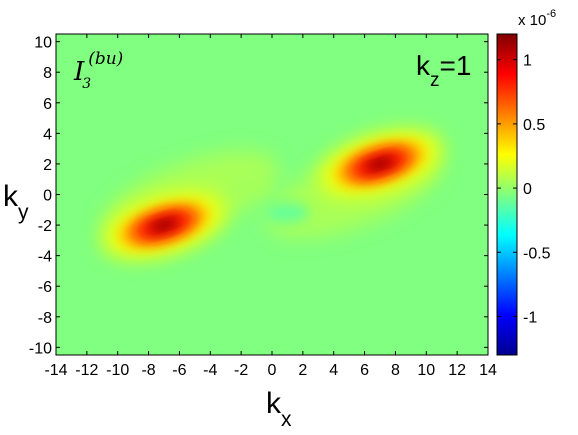 This screenshot has width=578, height=435. Describe the element at coordinates (40, 348) in the screenshot. I see `y-tick-label: -10` at that location.